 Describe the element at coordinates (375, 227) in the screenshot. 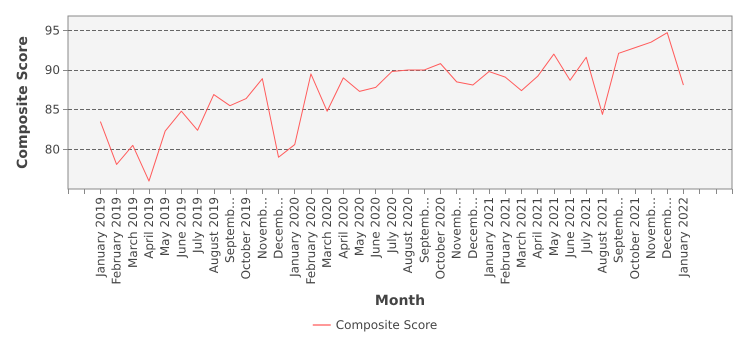

I see `x-tick-label: June 2020` at that location.